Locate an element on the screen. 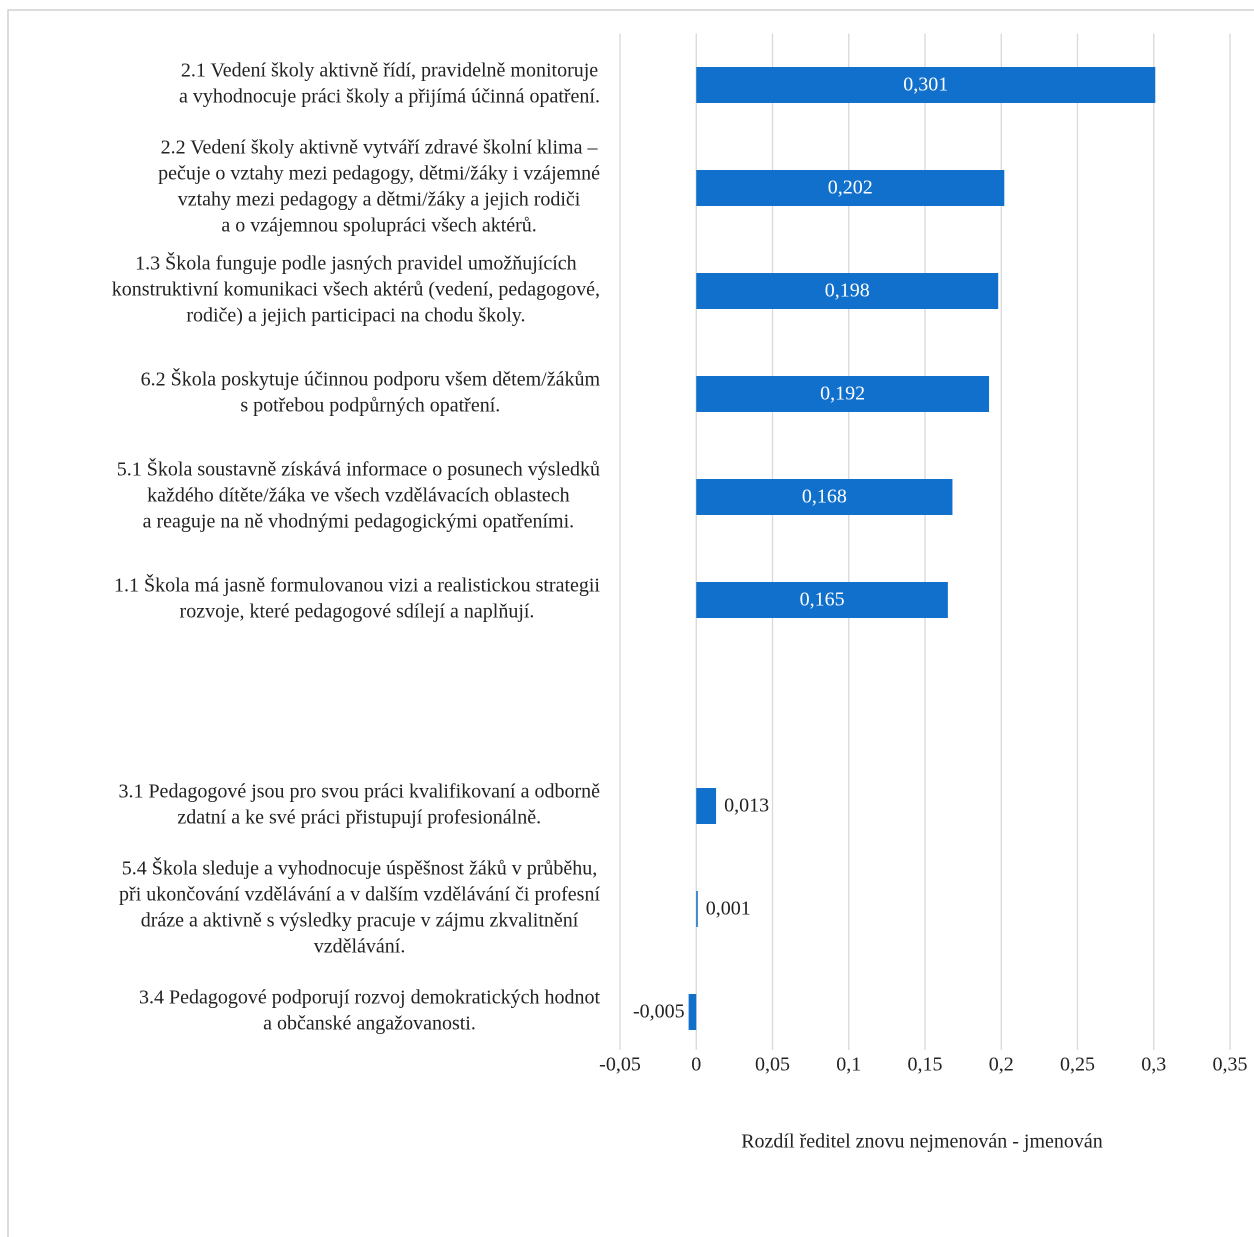 This screenshot has height=1237, width=1254. x-tick-label: 0,35 is located at coordinates (1230, 1065).